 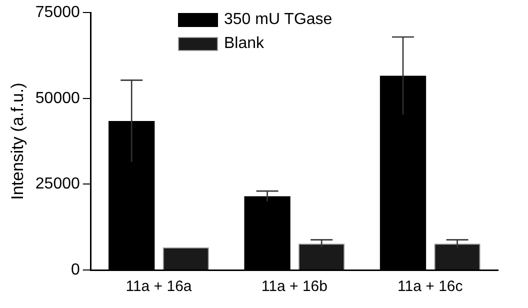 I want to click on x-tick-label: 11a + 16b, so click(x=294, y=287).